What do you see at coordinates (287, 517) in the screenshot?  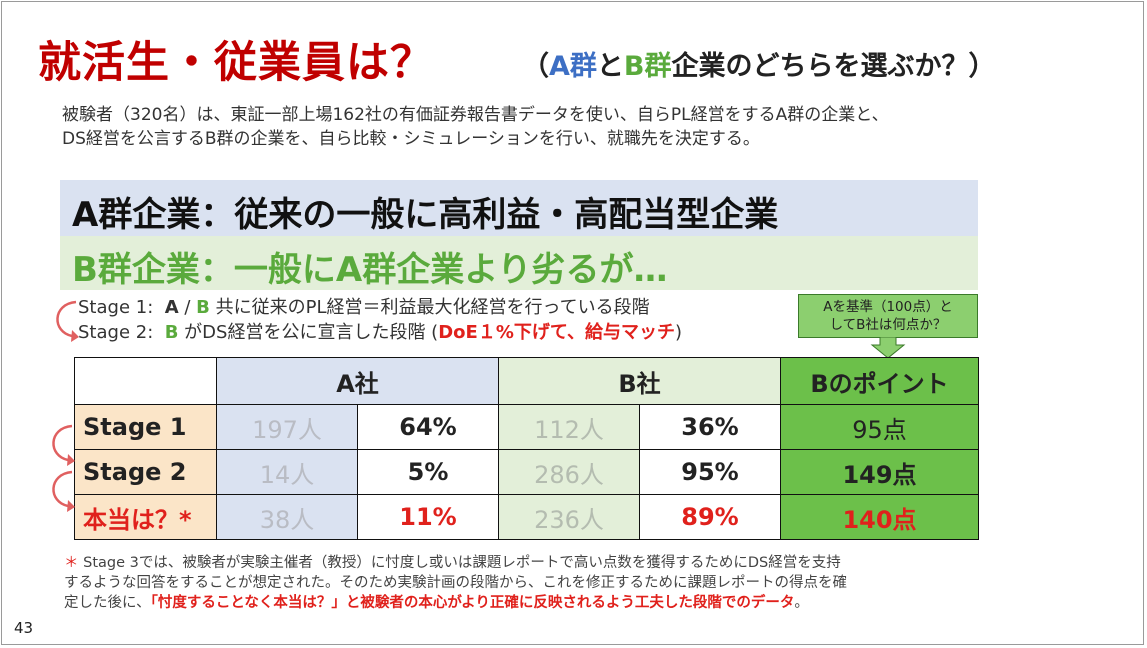 I see `a-count: 38人` at bounding box center [287, 517].